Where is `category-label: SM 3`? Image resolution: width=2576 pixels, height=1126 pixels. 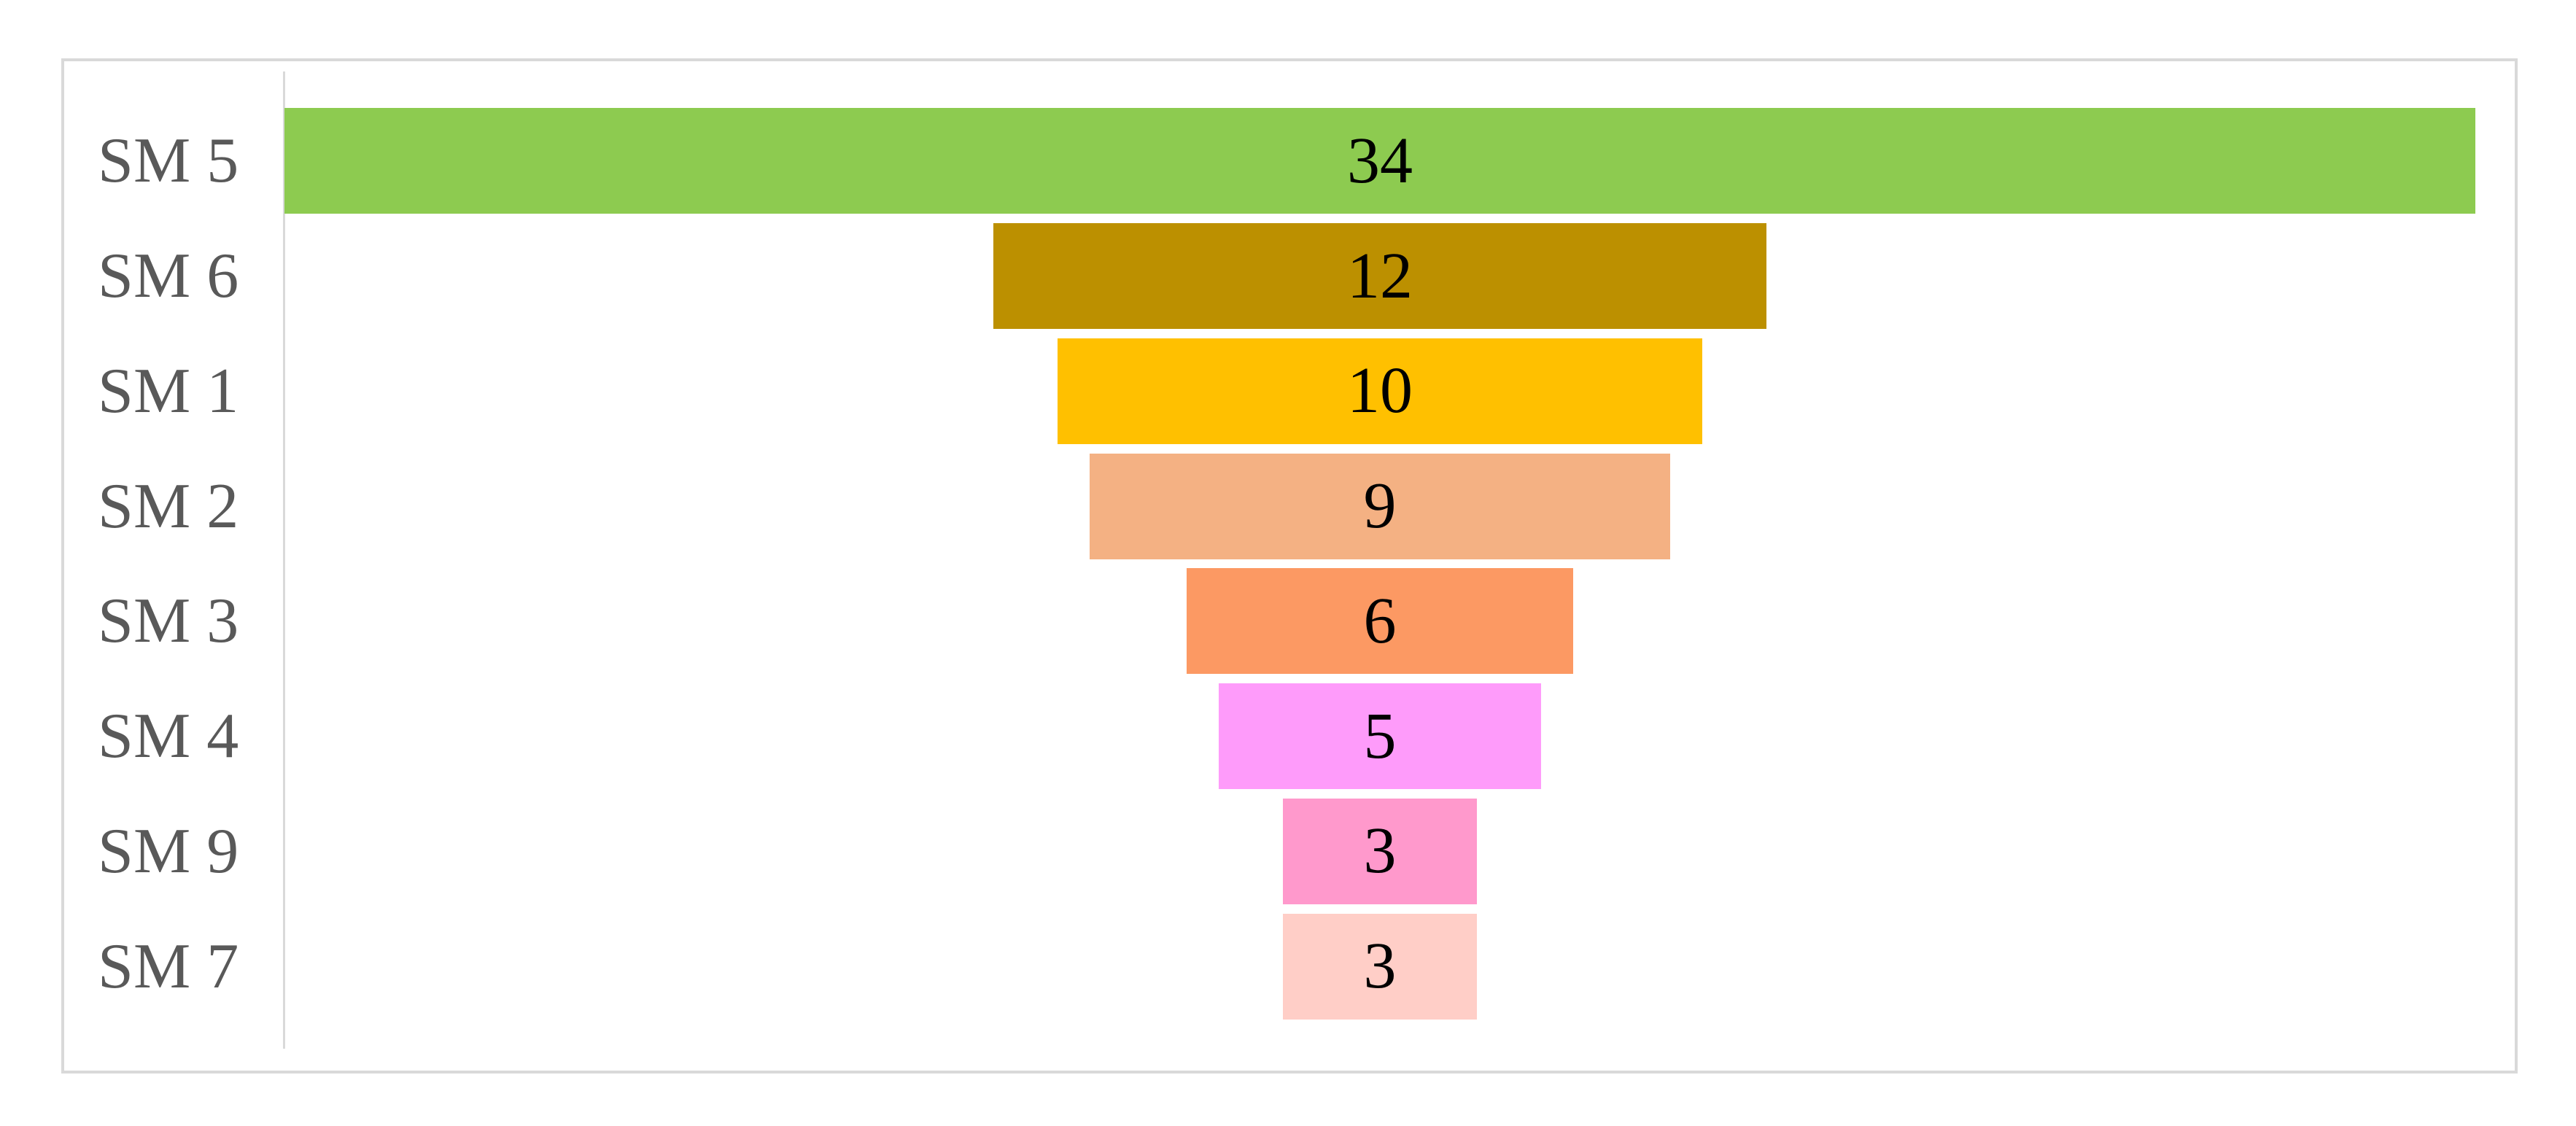 category-label: SM 3 is located at coordinates (169, 621).